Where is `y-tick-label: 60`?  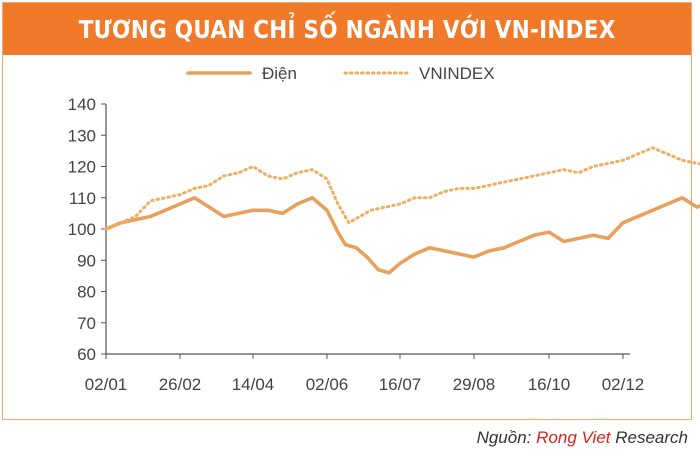
y-tick-label: 60 is located at coordinates (86, 354).